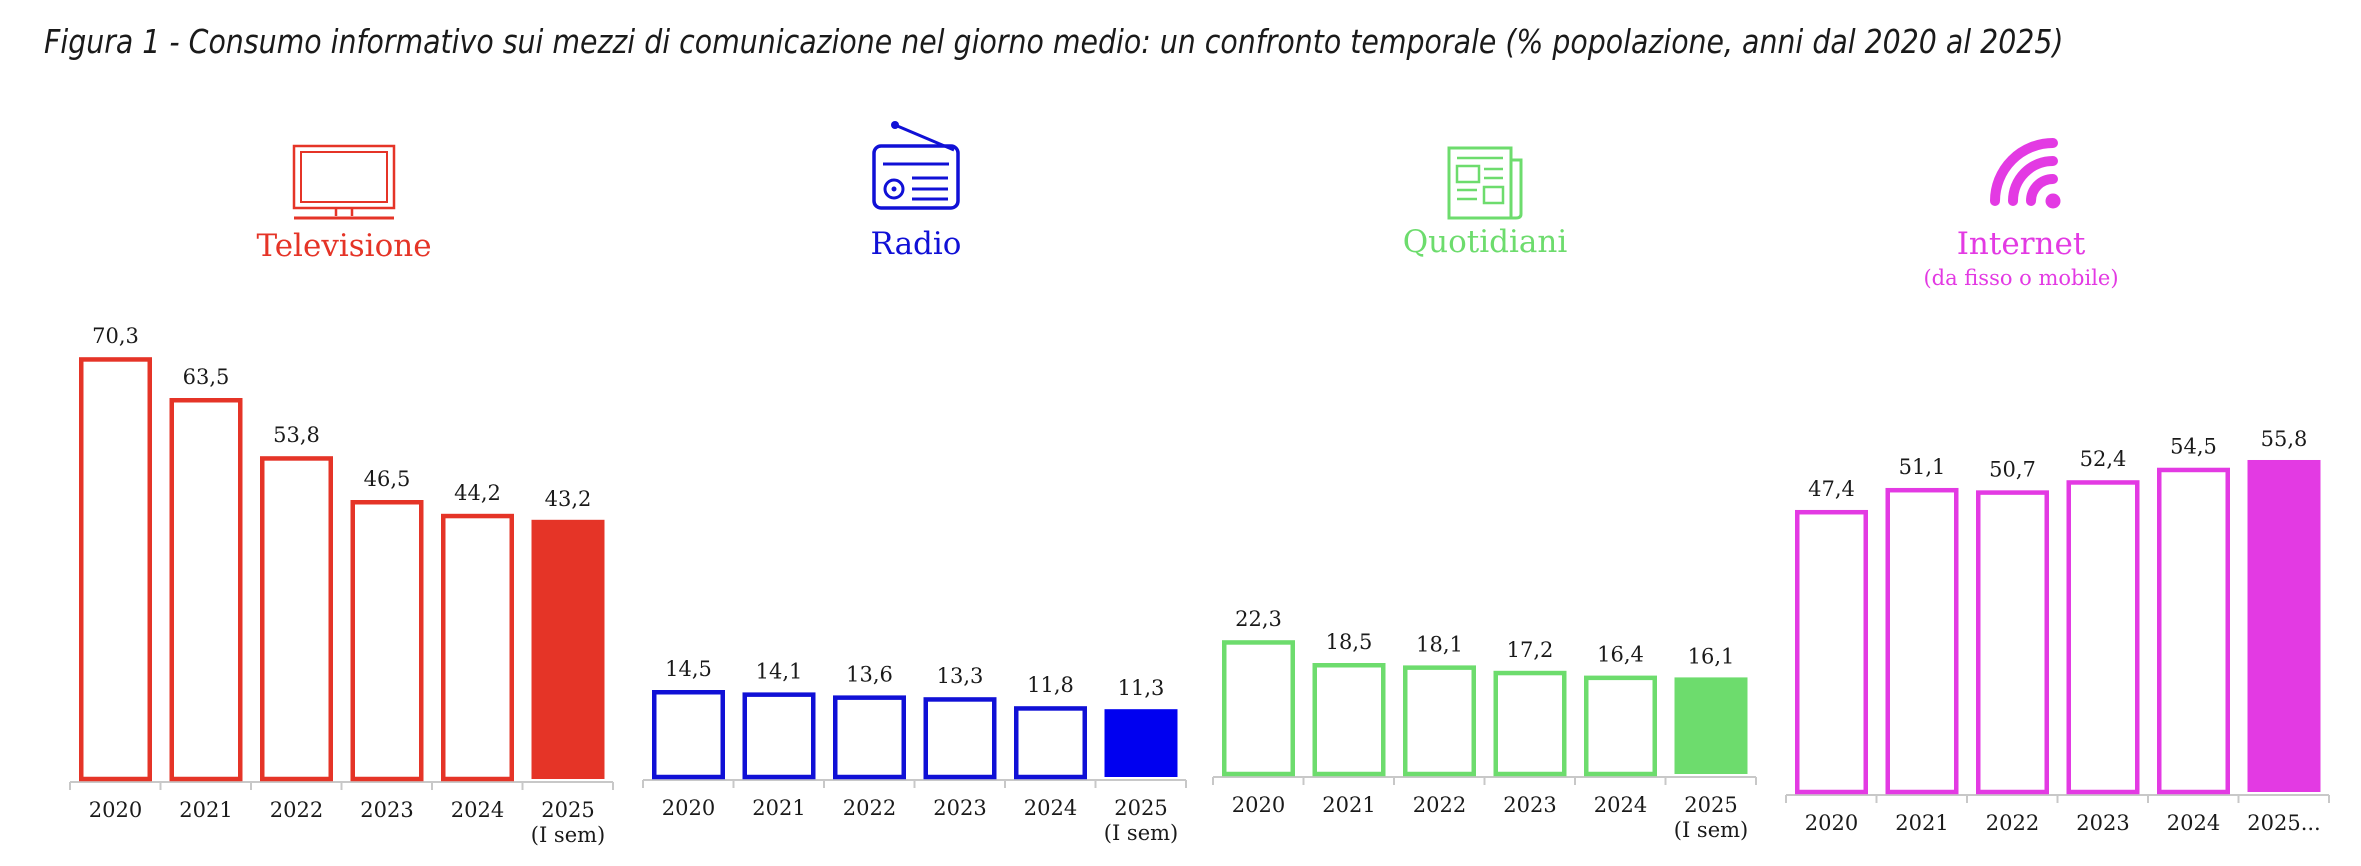 This screenshot has height=866, width=2361. Describe the element at coordinates (1141, 688) in the screenshot. I see `data-label: 11,3` at that location.